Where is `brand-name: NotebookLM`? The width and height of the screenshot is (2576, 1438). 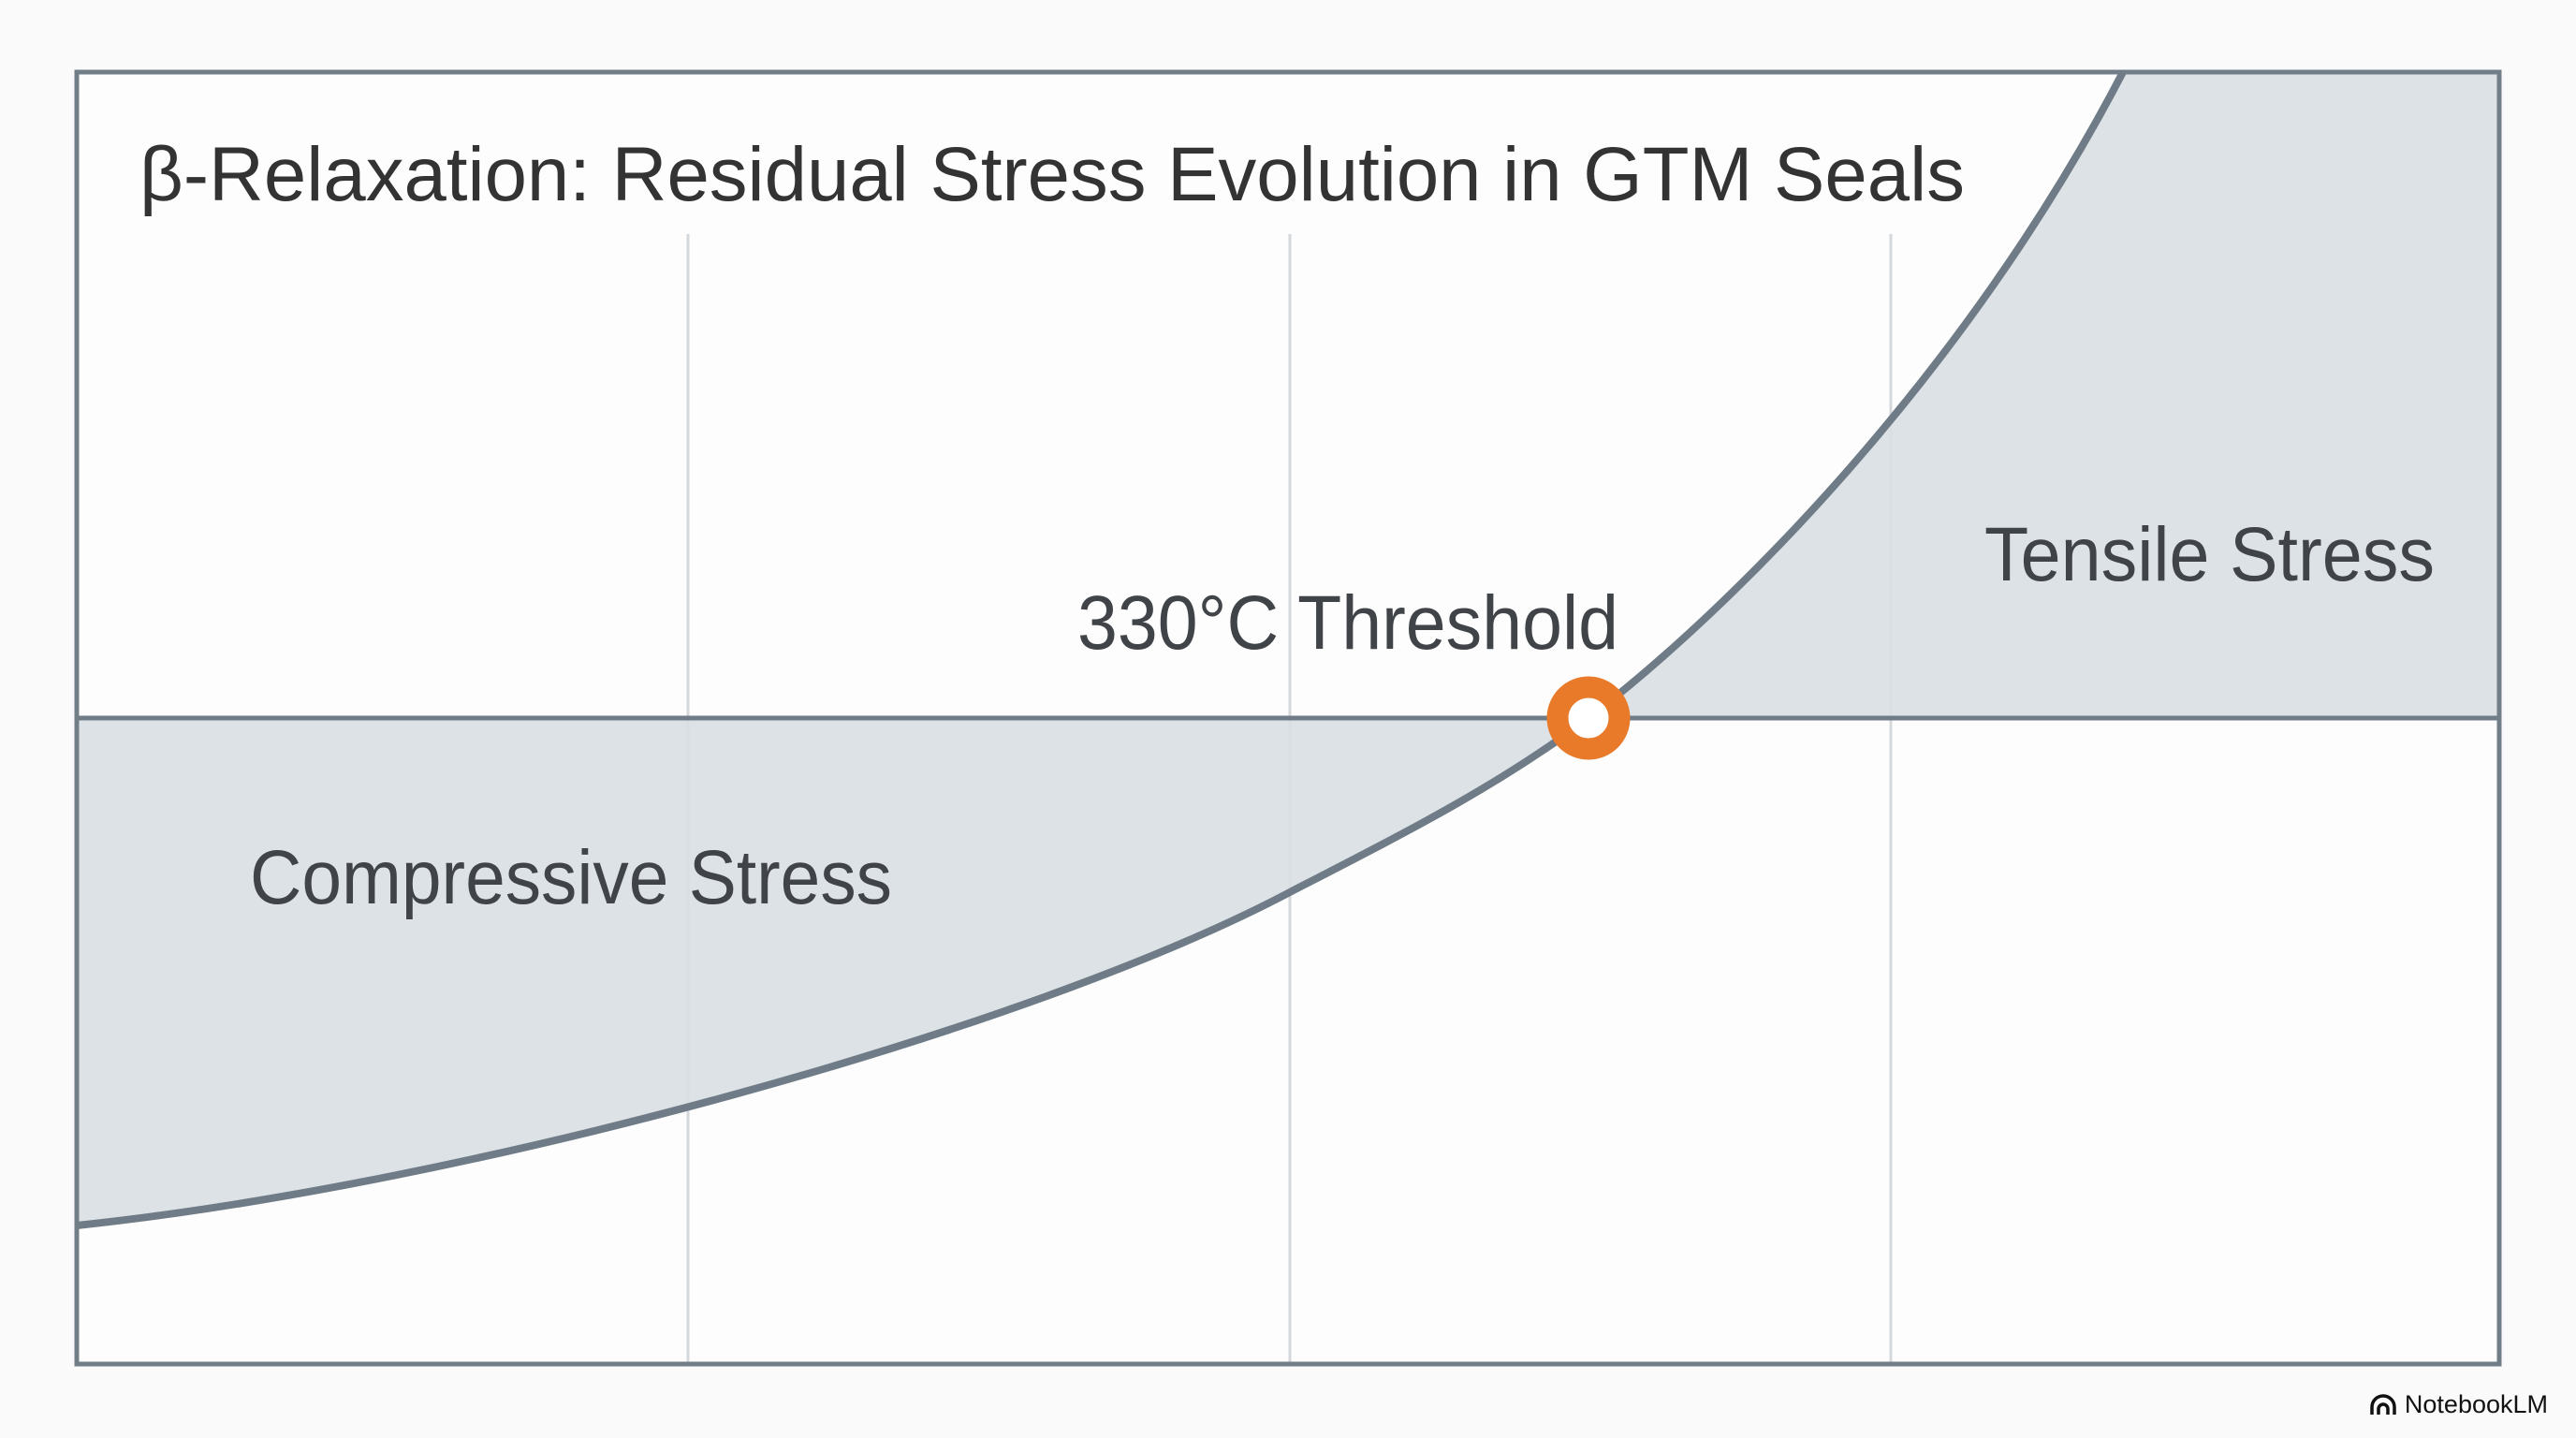
brand-name: NotebookLM is located at coordinates (2476, 1404).